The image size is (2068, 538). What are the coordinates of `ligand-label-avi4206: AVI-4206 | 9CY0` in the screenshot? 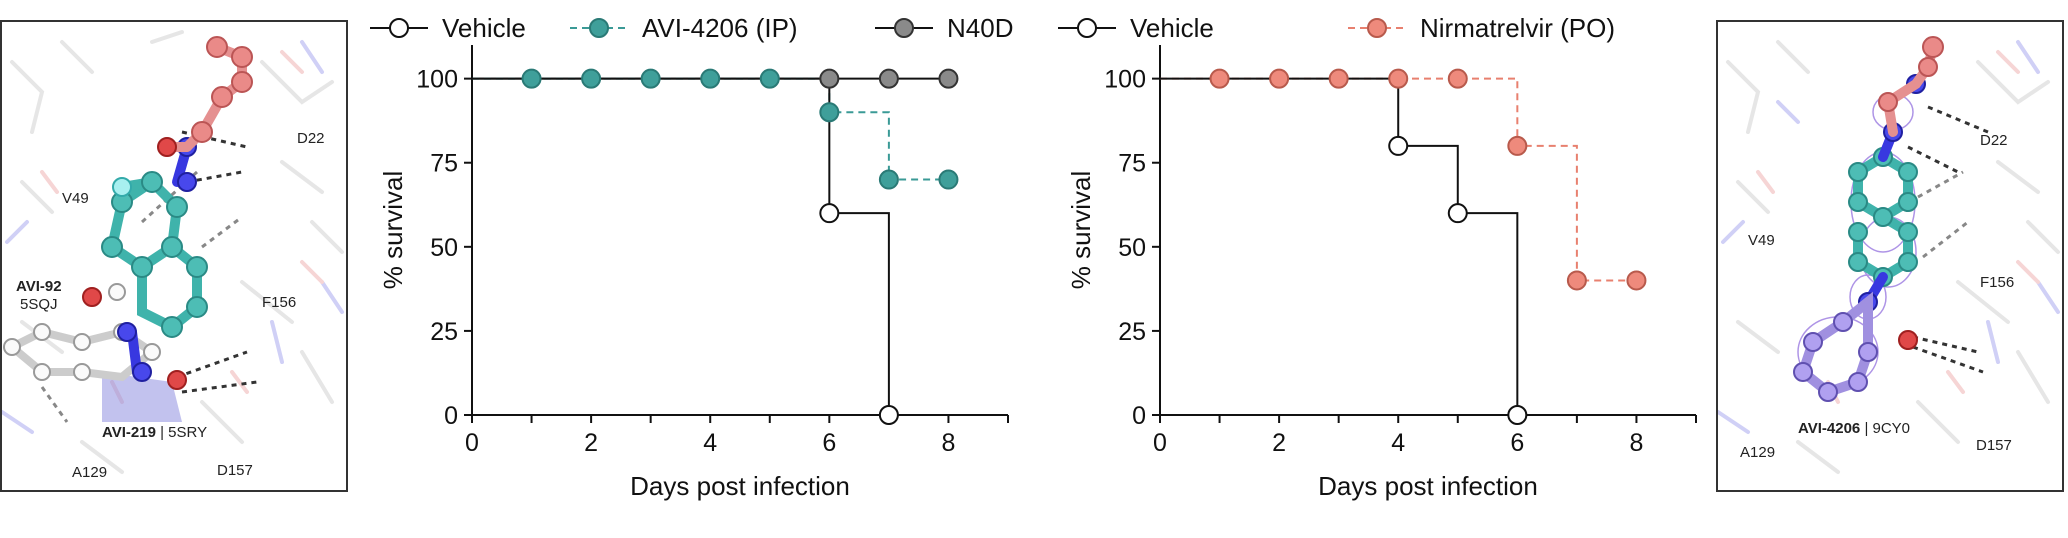 It's located at (1854, 428).